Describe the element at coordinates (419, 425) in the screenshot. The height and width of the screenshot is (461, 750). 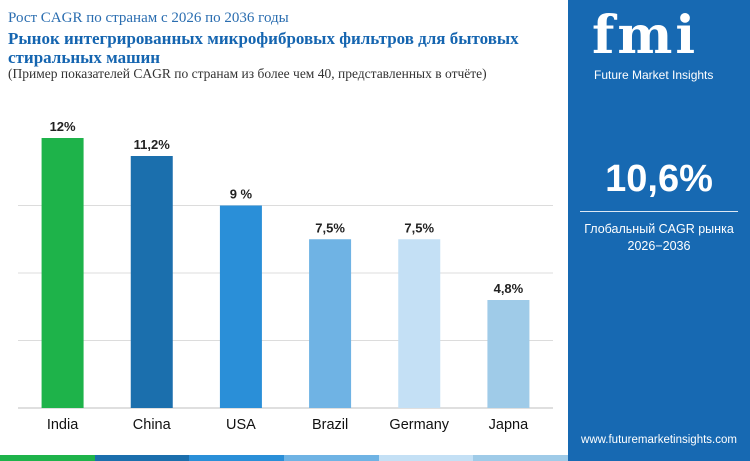
I see `x-tick-label-germany: Germany` at that location.